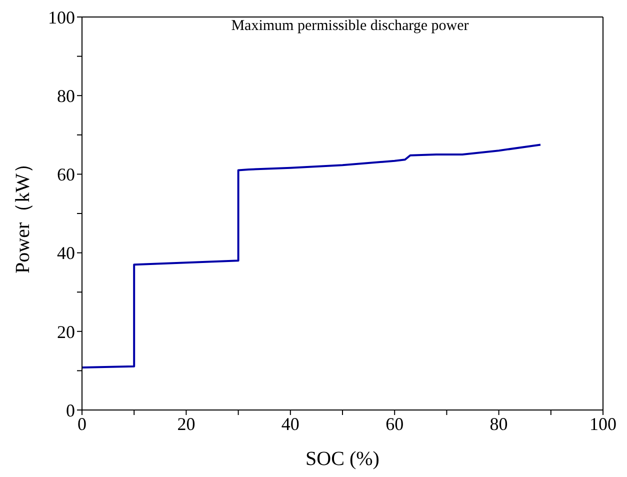 This screenshot has height=477, width=627. Describe the element at coordinates (343, 459) in the screenshot. I see `x-axis-title: SOC (%)` at that location.